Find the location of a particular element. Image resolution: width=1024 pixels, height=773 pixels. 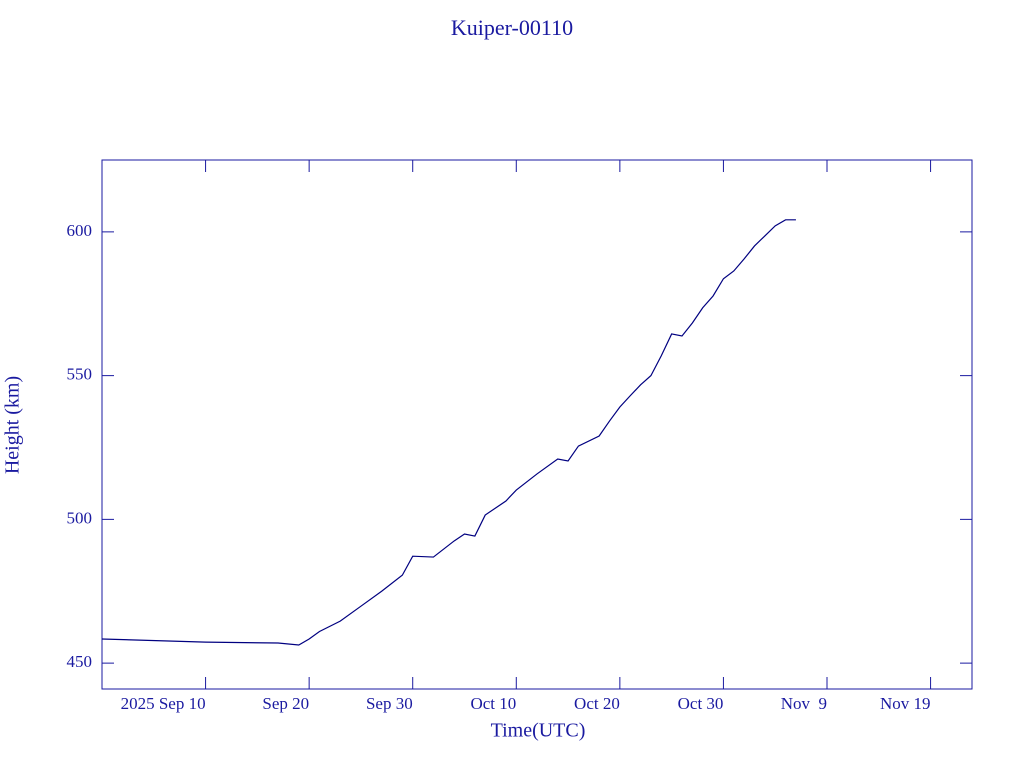

x-tick-label: Sep 20 is located at coordinates (285, 703).